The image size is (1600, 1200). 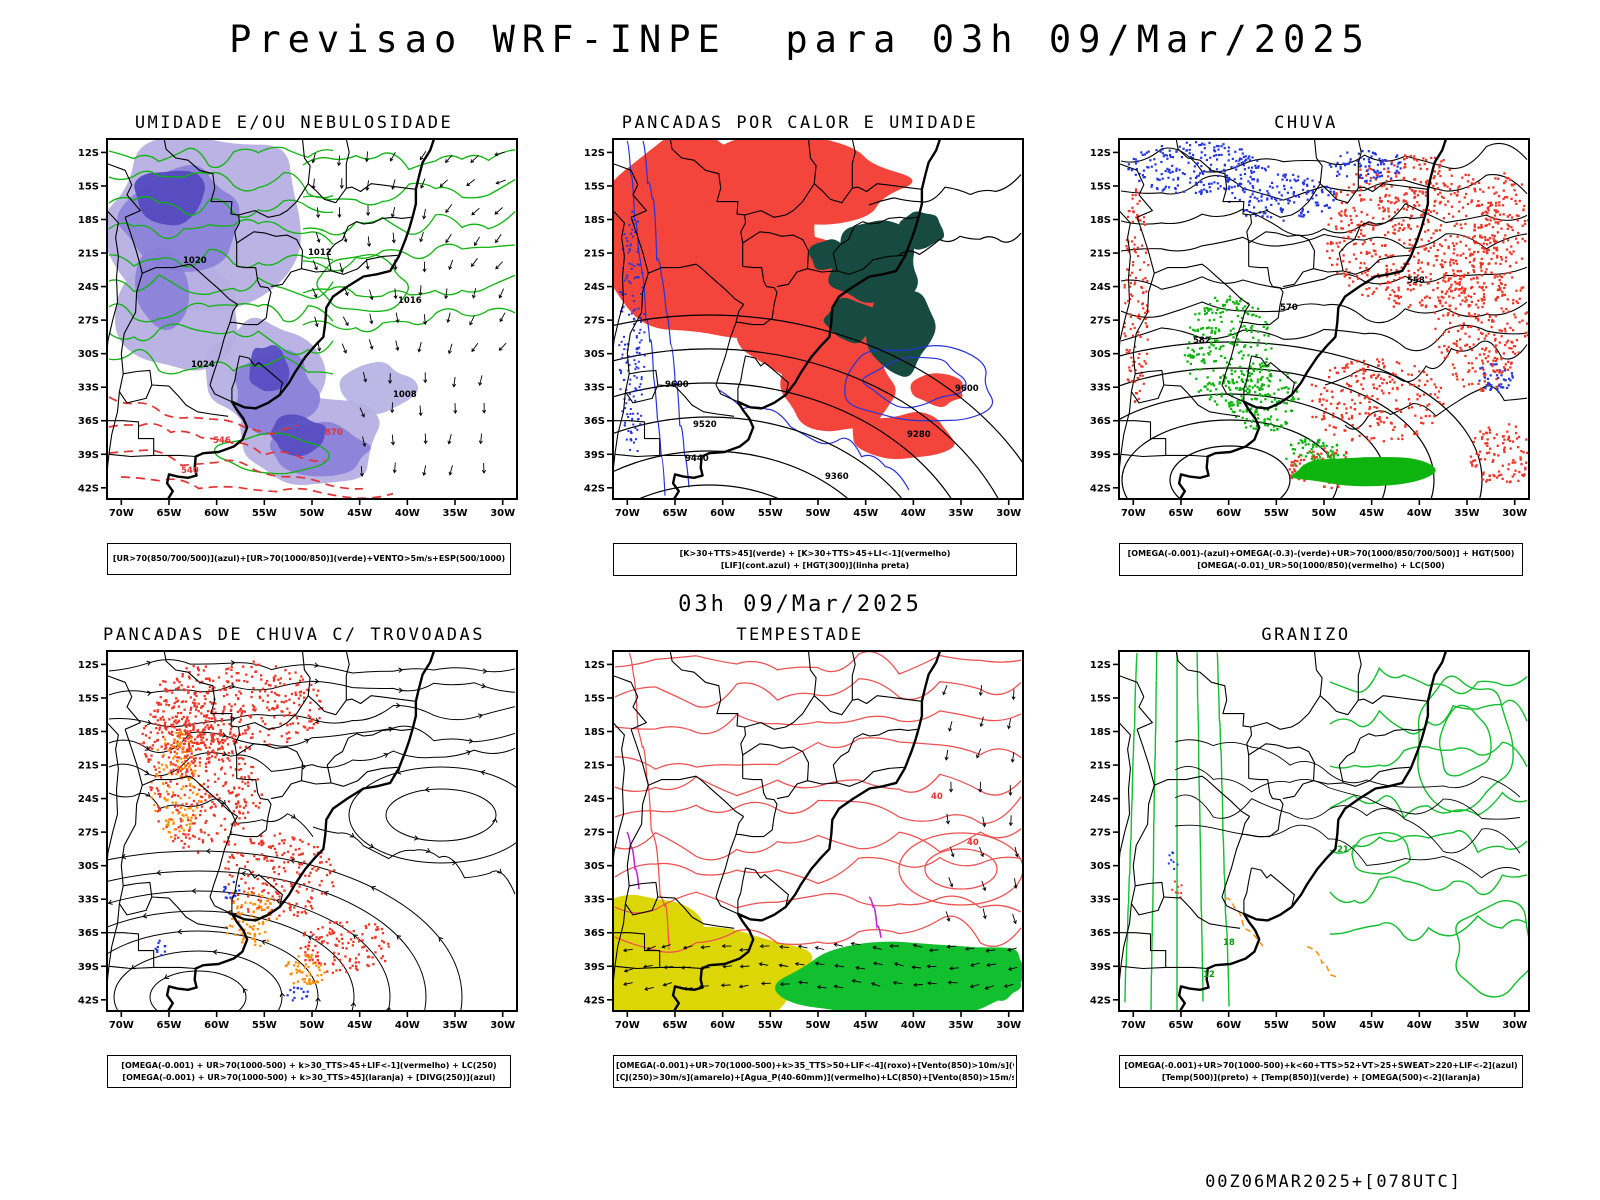 I want to click on panel-title-chuva: CHUVA, so click(x=1306, y=123).